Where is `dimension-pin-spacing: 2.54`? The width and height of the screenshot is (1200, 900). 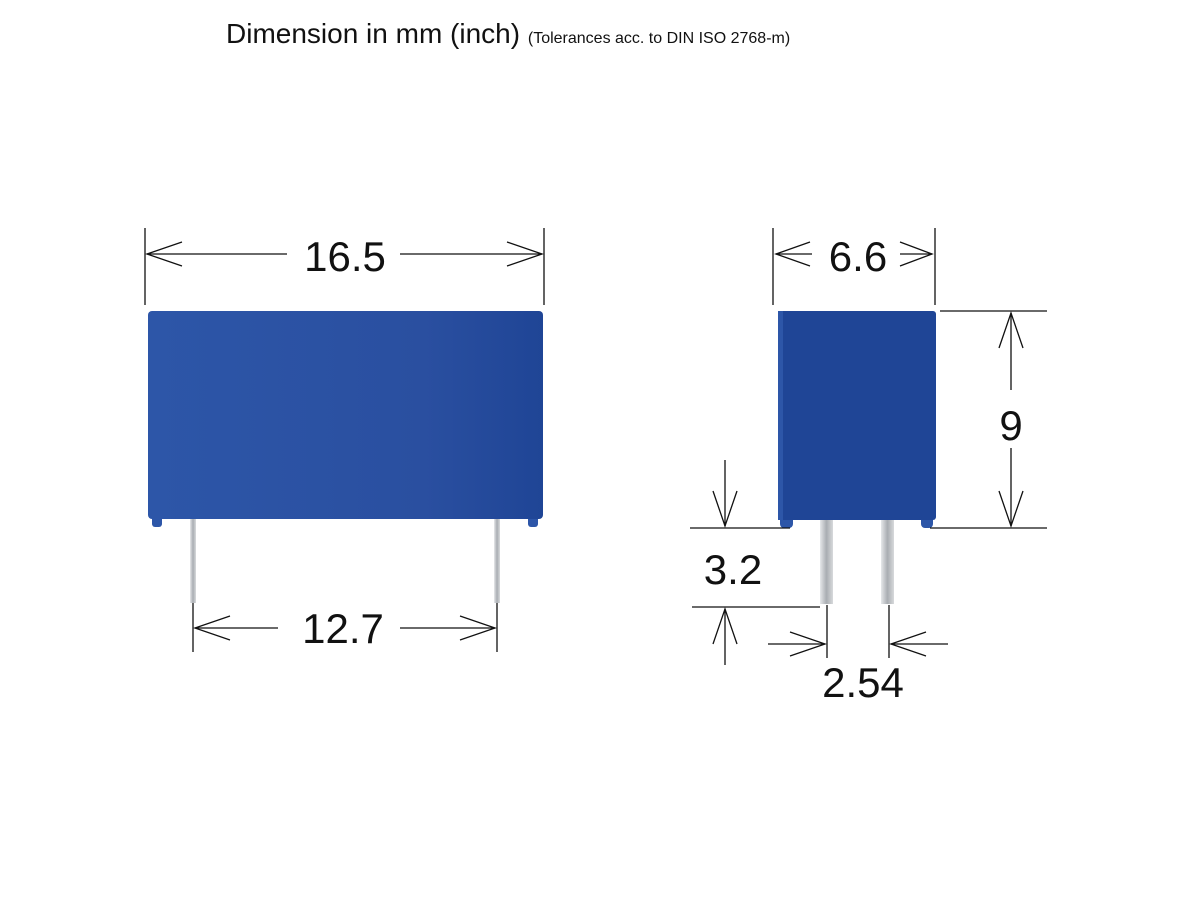 dimension-pin-spacing: 2.54 is located at coordinates (858, 655).